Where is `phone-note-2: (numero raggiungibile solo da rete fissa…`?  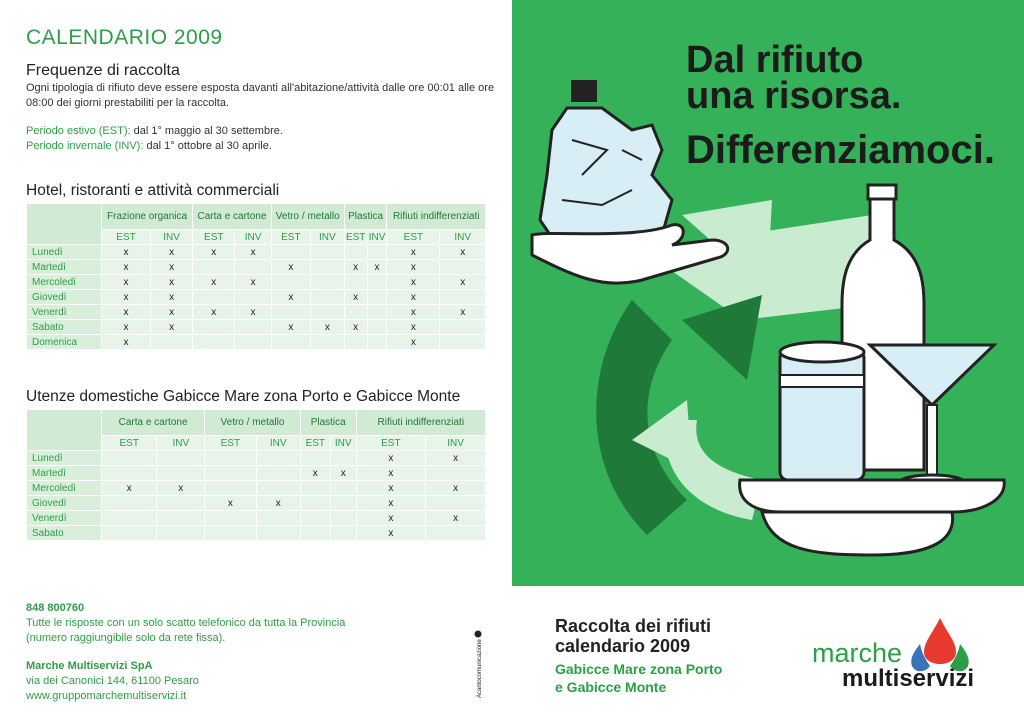
phone-note-2: (numero raggiungibile solo da rete fissa… is located at coordinates (126, 638).